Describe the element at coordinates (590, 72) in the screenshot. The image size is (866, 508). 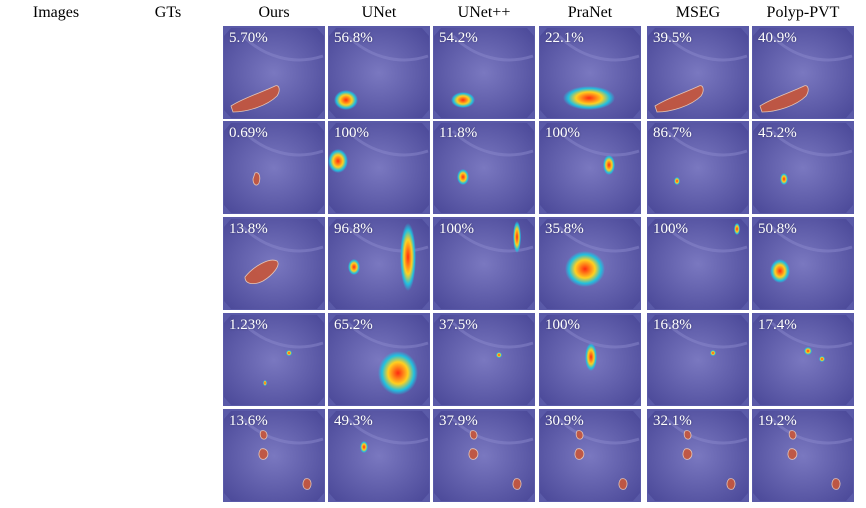
I see `prediction-overlay: 22.1%` at that location.